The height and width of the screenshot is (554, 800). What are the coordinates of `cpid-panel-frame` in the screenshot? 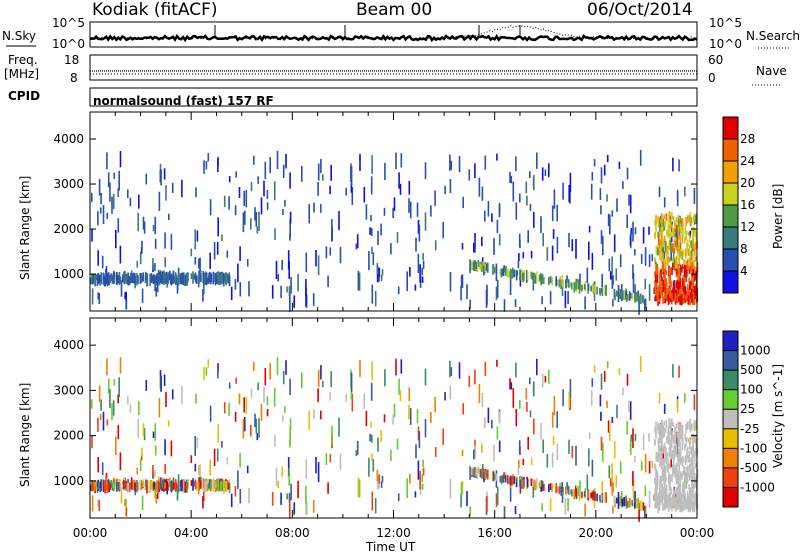 It's located at (393, 97).